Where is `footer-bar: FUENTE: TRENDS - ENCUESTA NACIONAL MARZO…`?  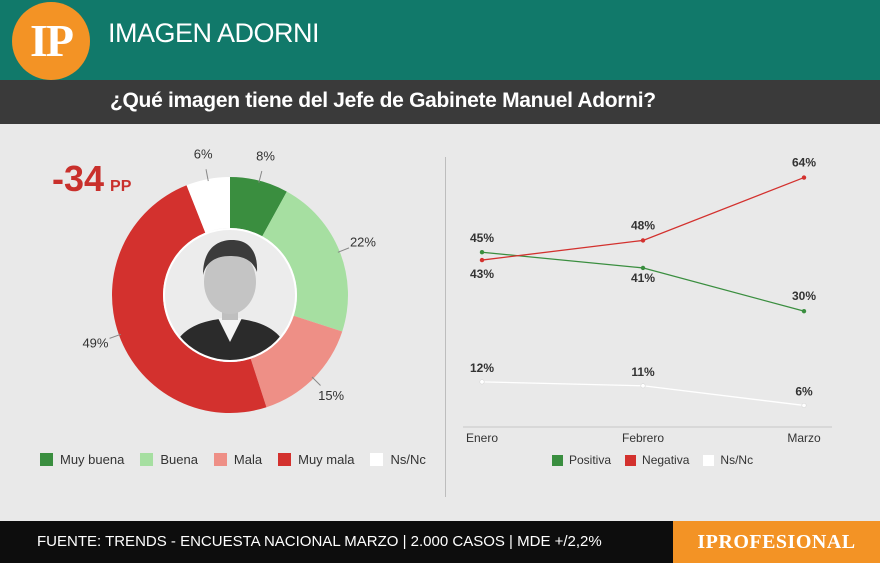
footer-bar: FUENTE: TRENDS - ENCUESTA NACIONAL MARZO… is located at coordinates (440, 542).